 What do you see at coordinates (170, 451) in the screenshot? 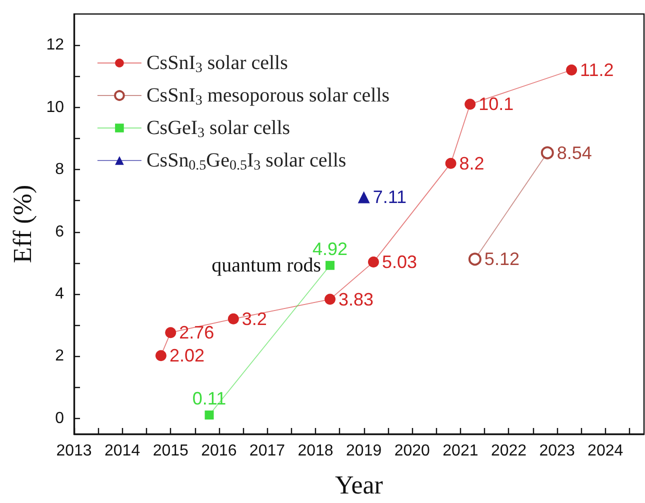
I see `x-tick-label: 2015` at bounding box center [170, 451].